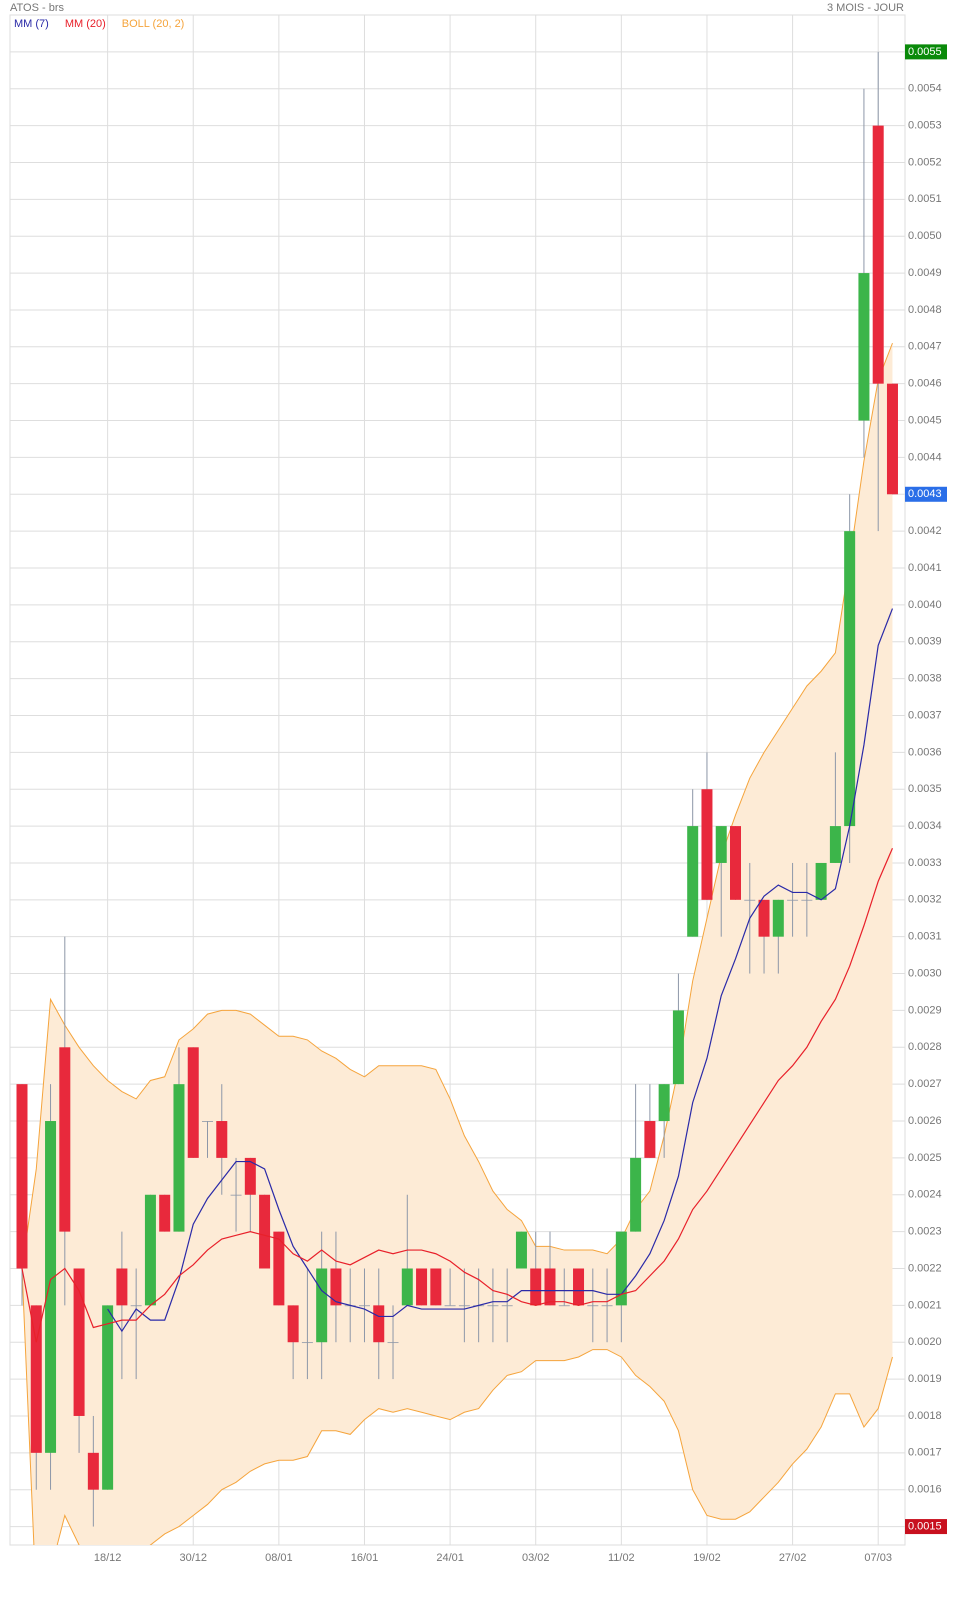 The image size is (968, 1601). I want to click on y-tick-label: 0.0036, so click(925, 752).